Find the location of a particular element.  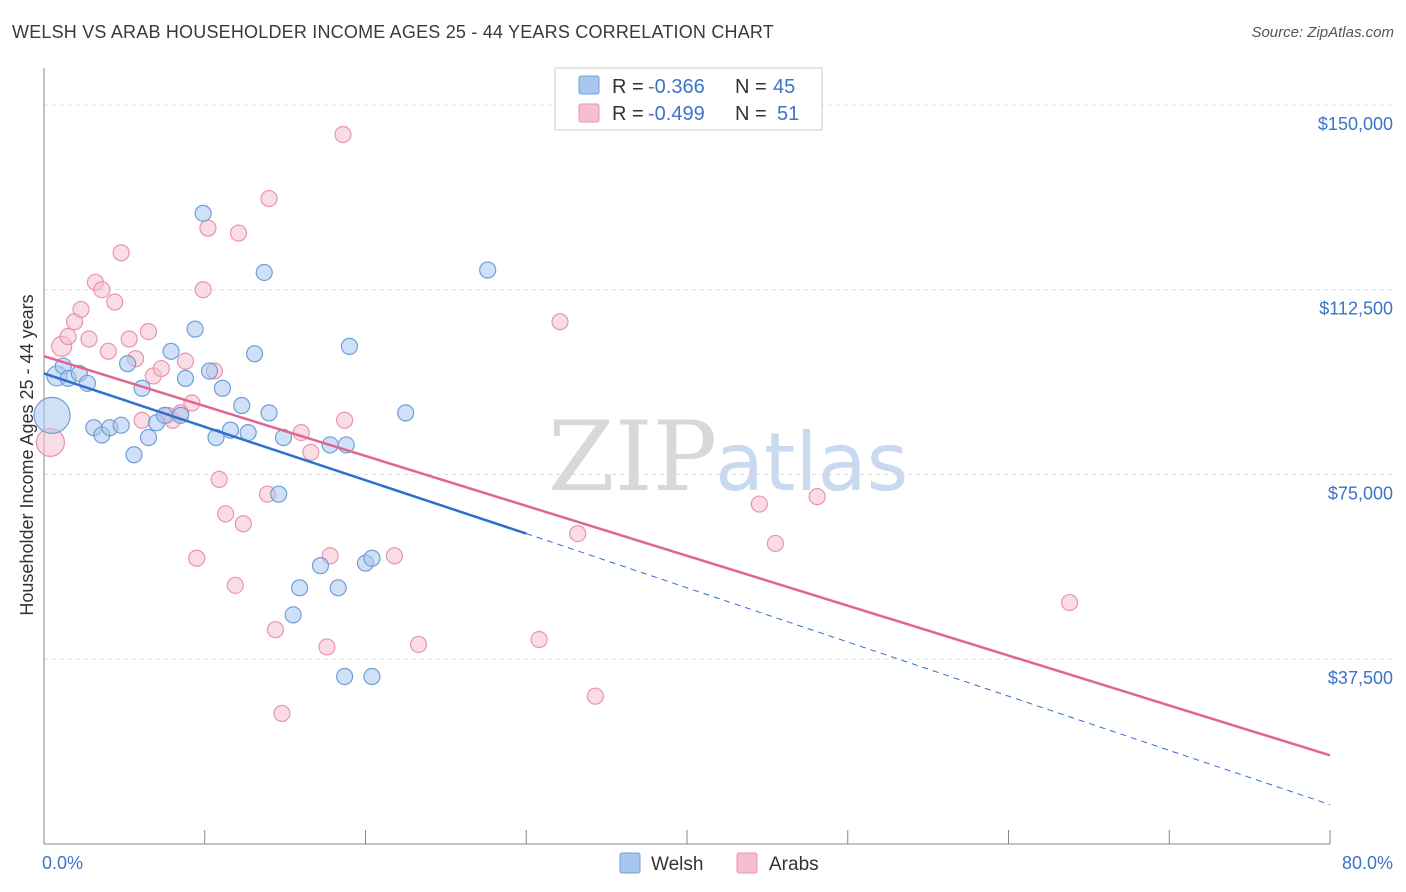

legend-arabs-n-label: N = is located at coordinates (751, 114).